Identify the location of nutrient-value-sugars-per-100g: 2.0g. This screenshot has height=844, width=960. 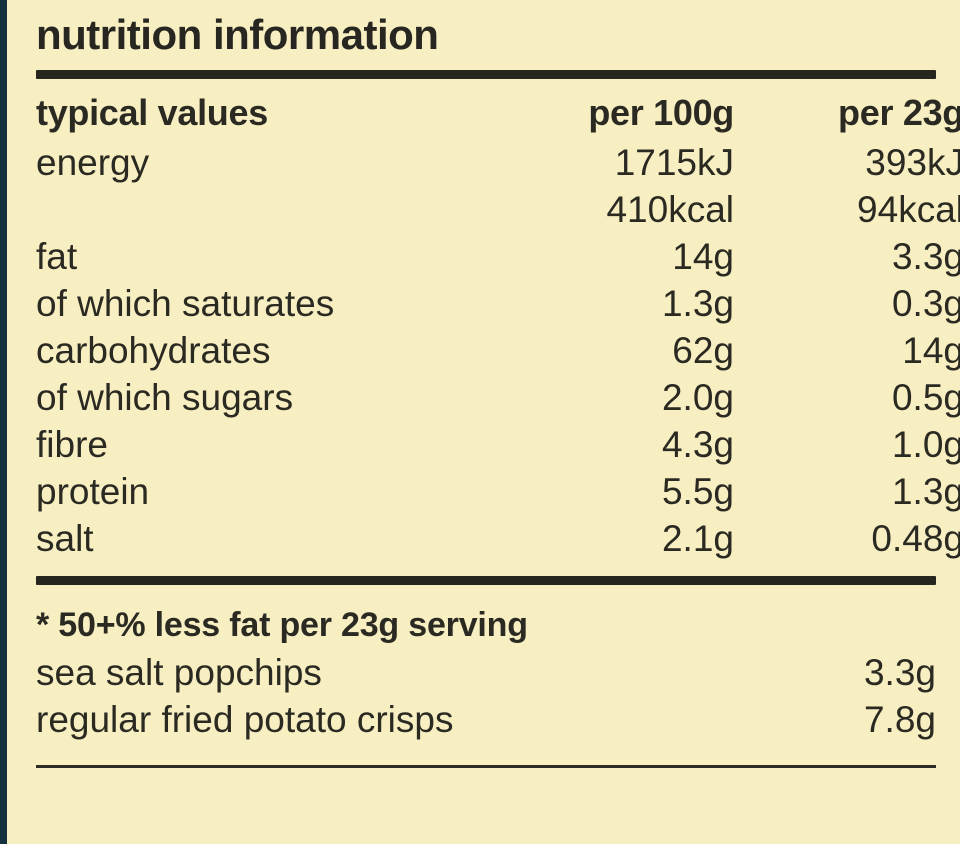
(697, 397).